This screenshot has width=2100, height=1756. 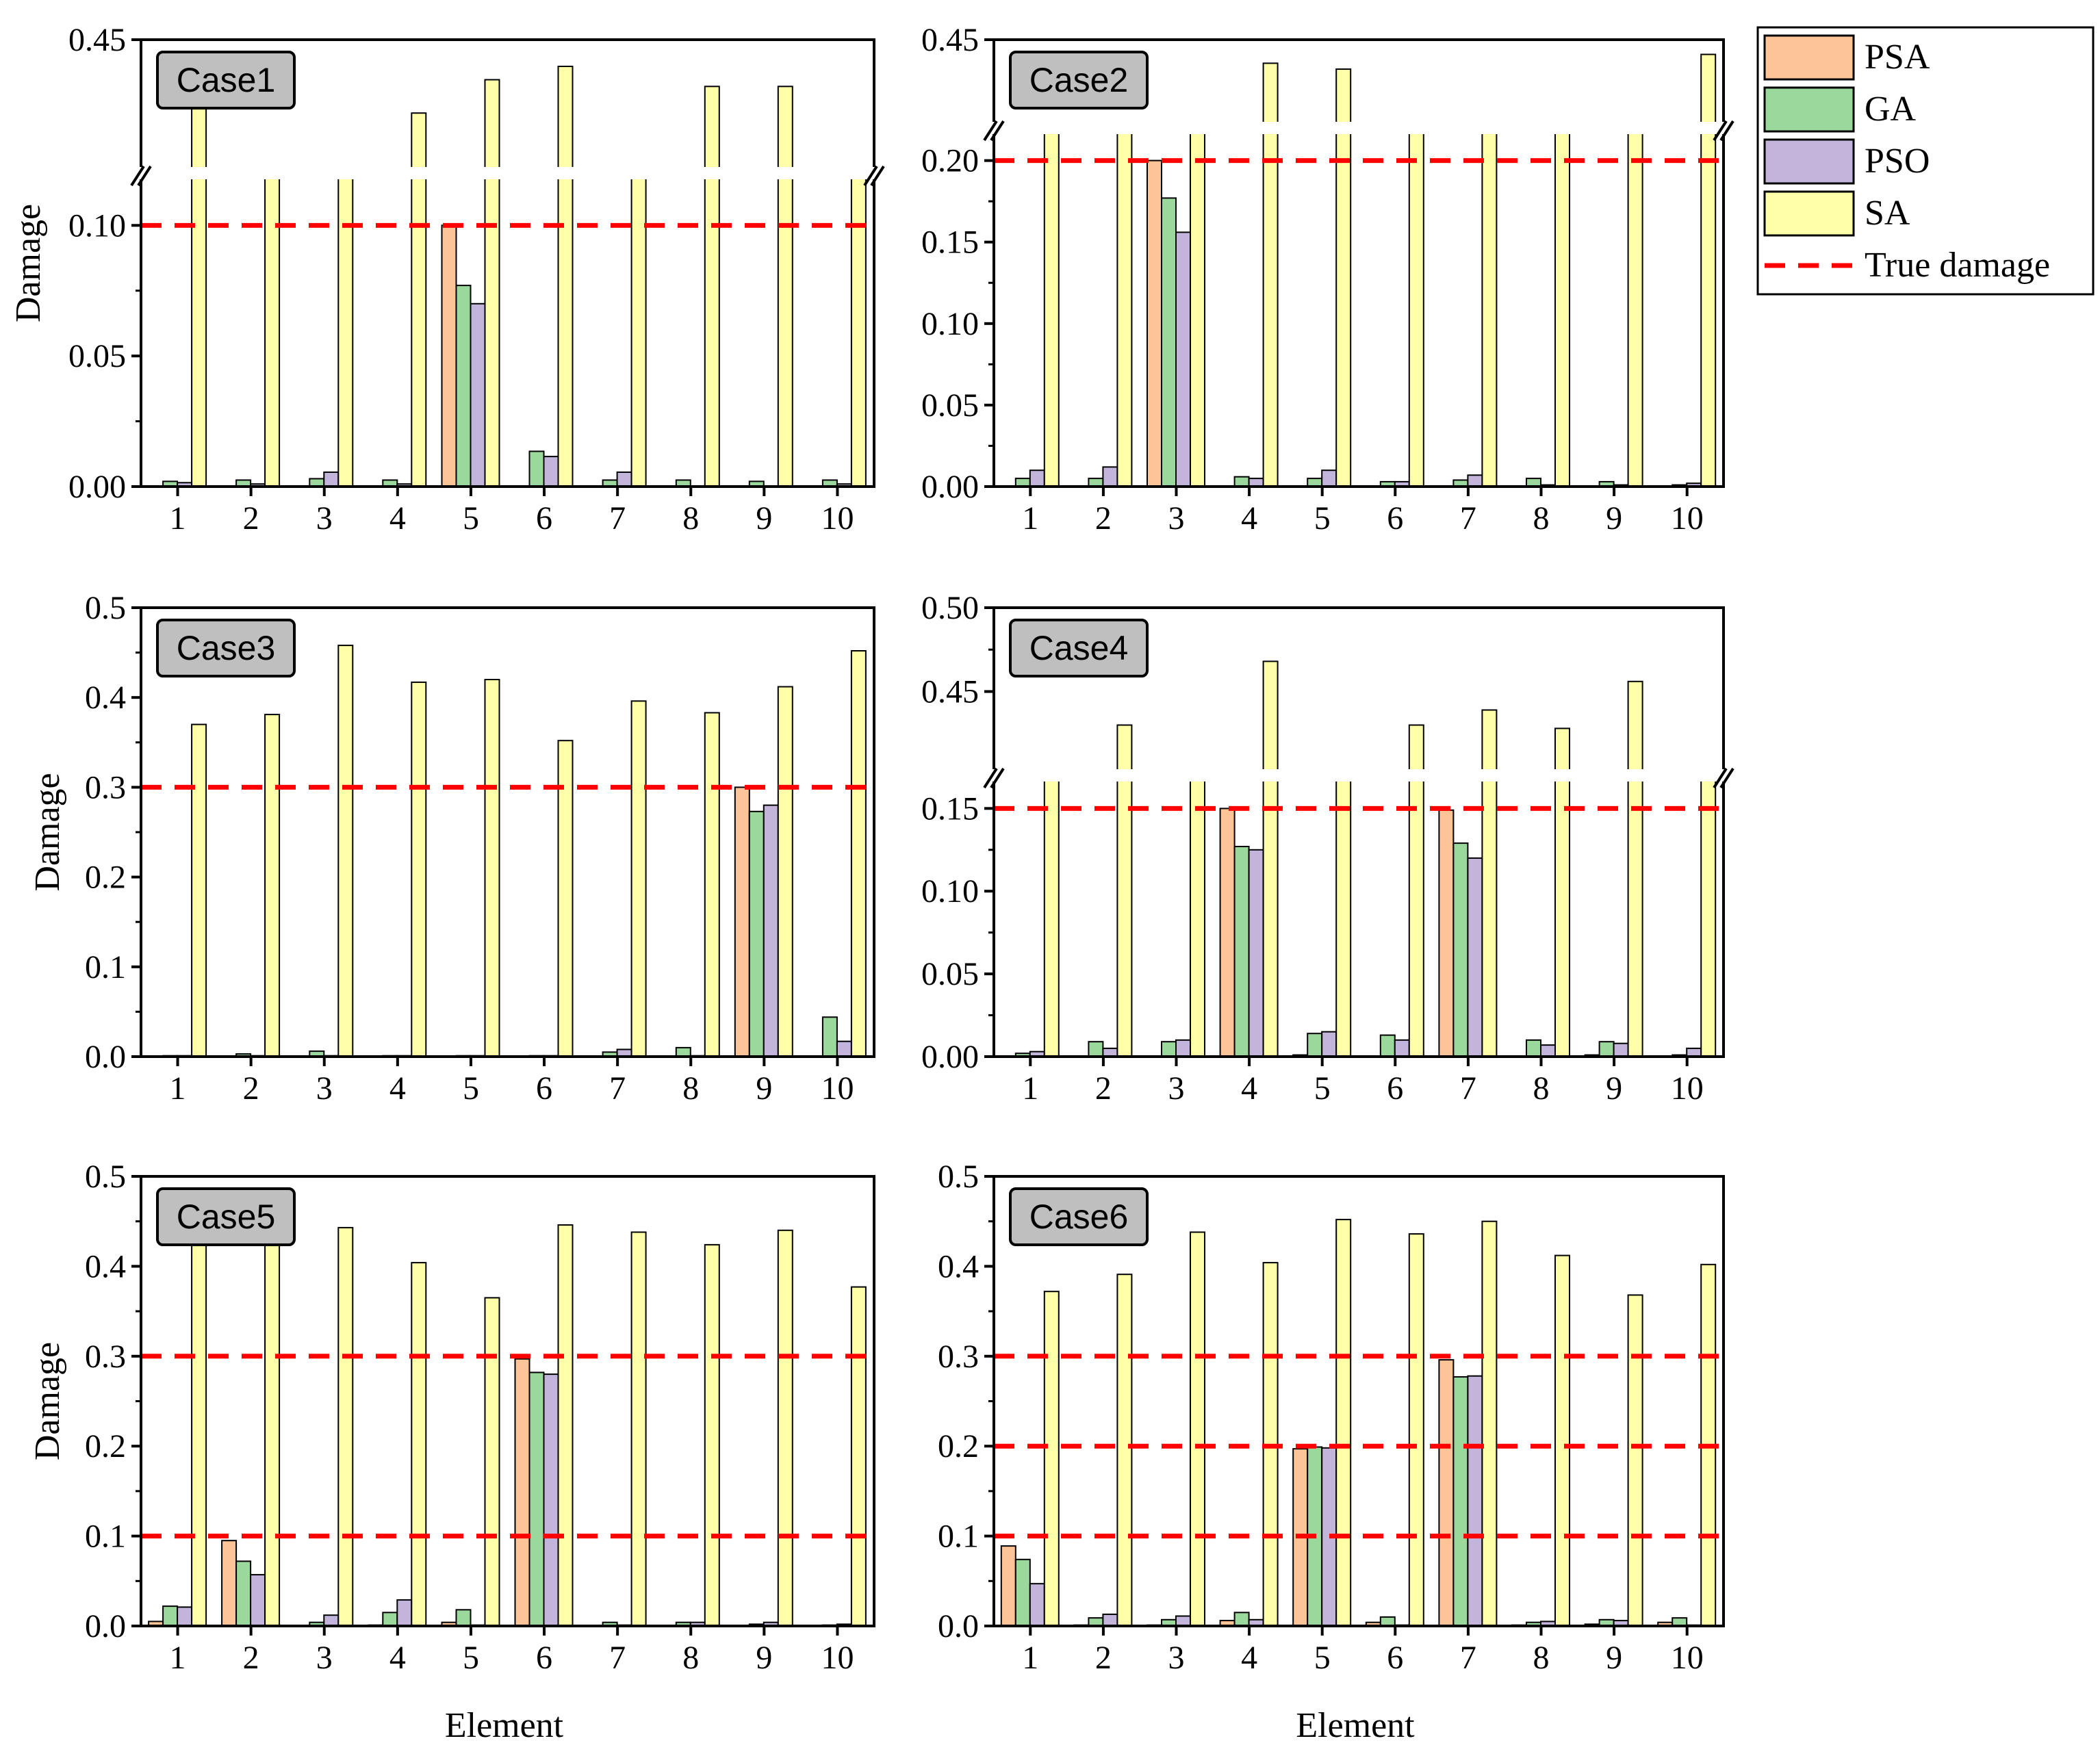 I want to click on y-tick-label: 0.1, so click(x=106, y=1537).